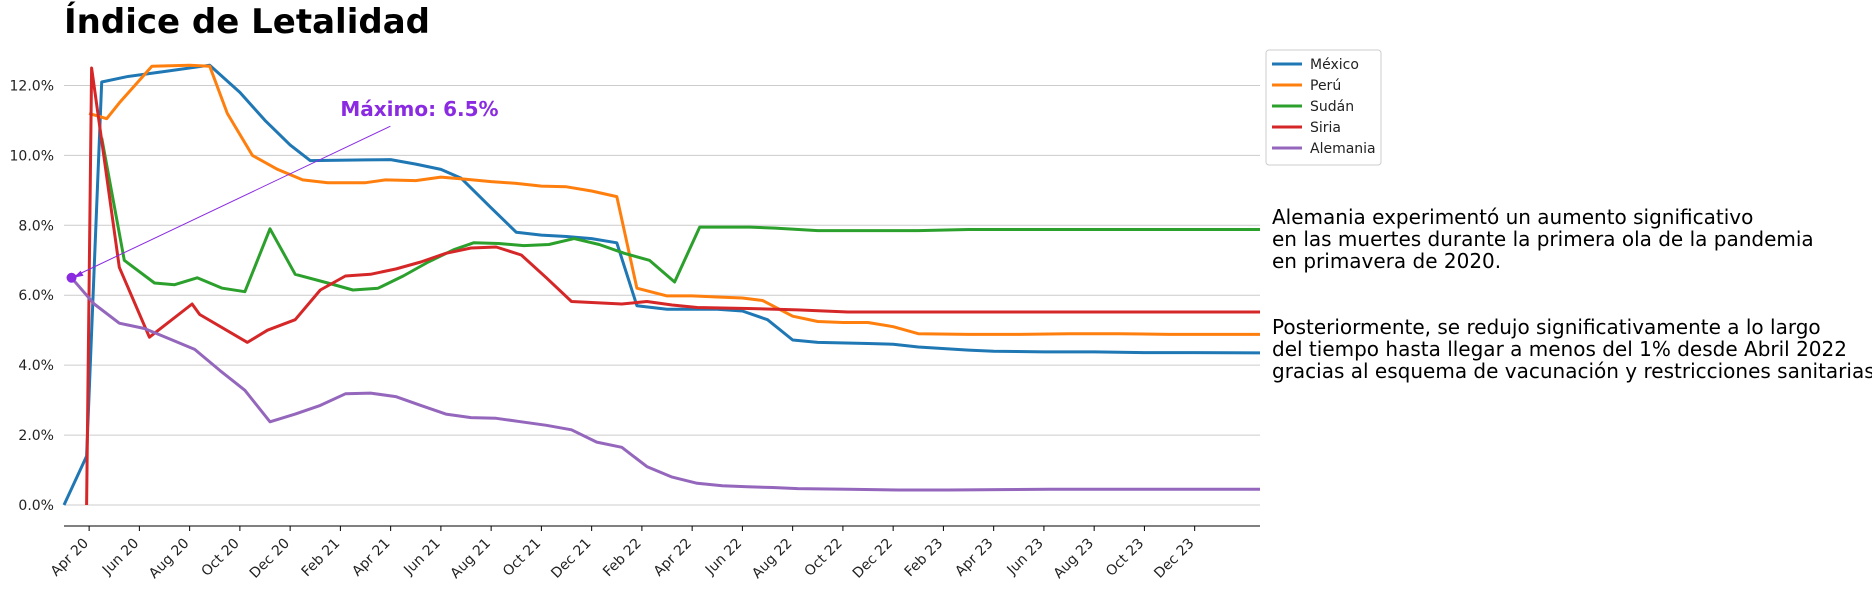 Image resolution: width=1872 pixels, height=590 pixels. Describe the element at coordinates (321, 558) in the screenshot. I see `x-tick-label: Feb 21` at that location.